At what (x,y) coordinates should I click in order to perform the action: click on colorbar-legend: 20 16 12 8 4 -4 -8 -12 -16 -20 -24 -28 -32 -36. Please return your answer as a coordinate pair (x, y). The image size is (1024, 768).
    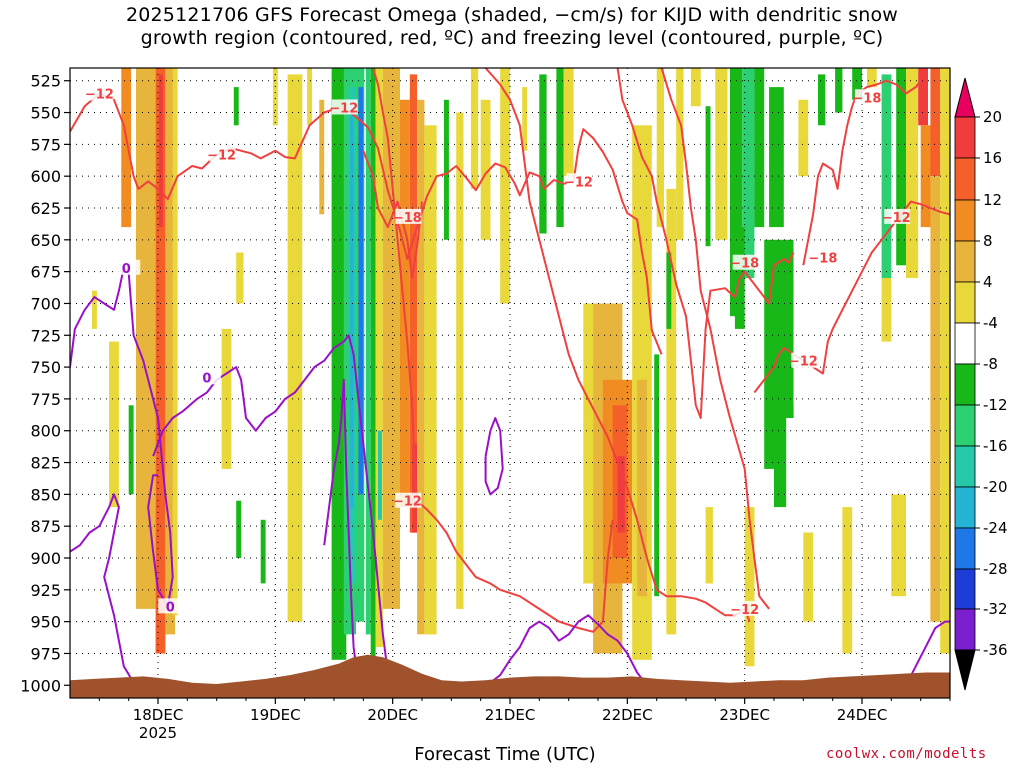
    Looking at the image, I should click on (981, 384).